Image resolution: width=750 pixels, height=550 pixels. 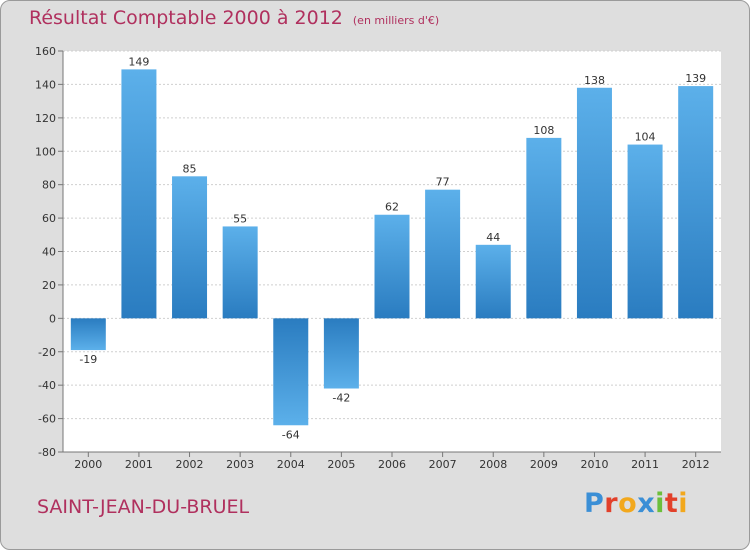 What do you see at coordinates (45, 151) in the screenshot?
I see `y-tick-label: 100` at bounding box center [45, 151].